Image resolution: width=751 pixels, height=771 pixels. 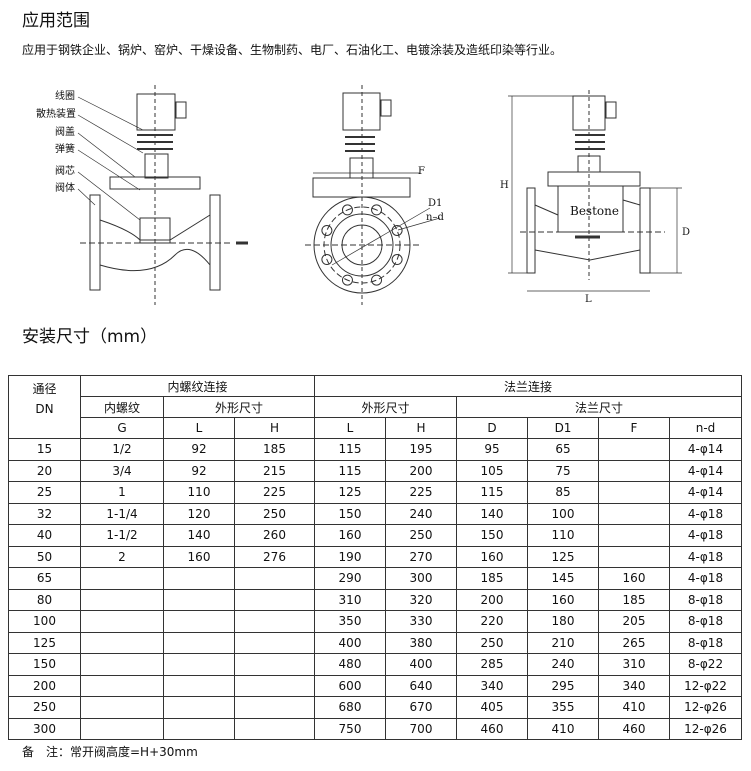 I want to click on table-cell: 190, so click(x=350, y=556).